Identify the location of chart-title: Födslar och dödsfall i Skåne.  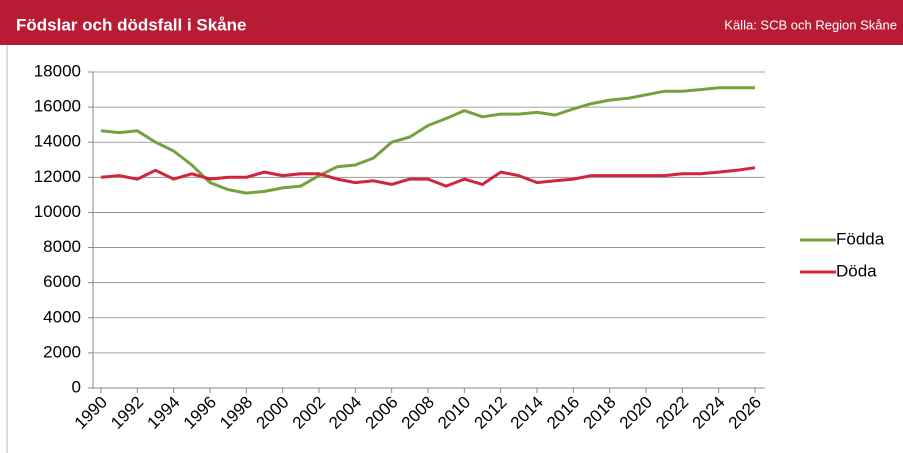
(131, 24).